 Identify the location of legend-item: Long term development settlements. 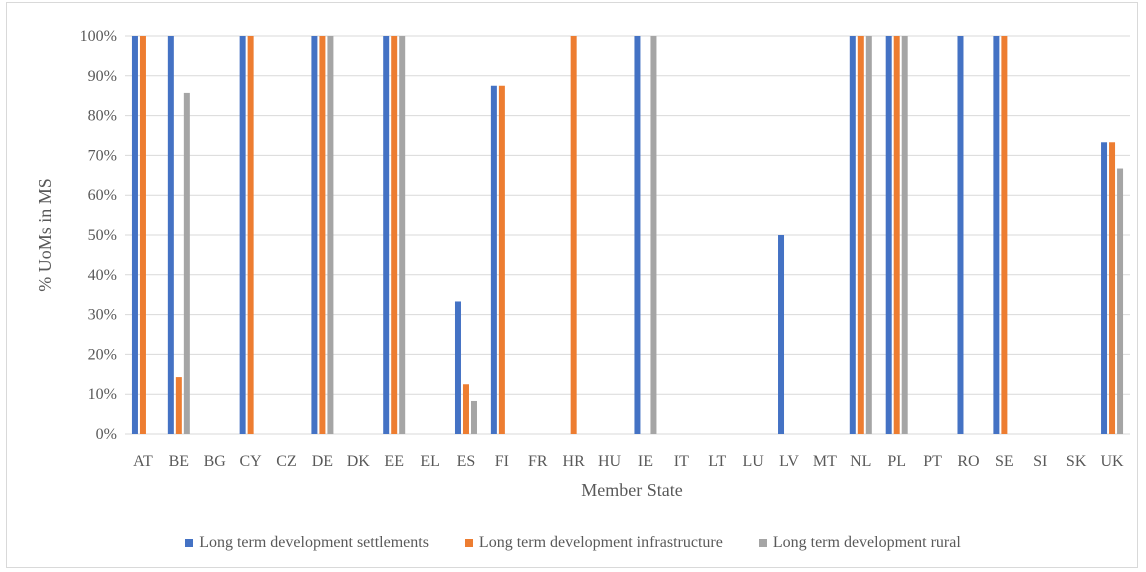
(307, 543).